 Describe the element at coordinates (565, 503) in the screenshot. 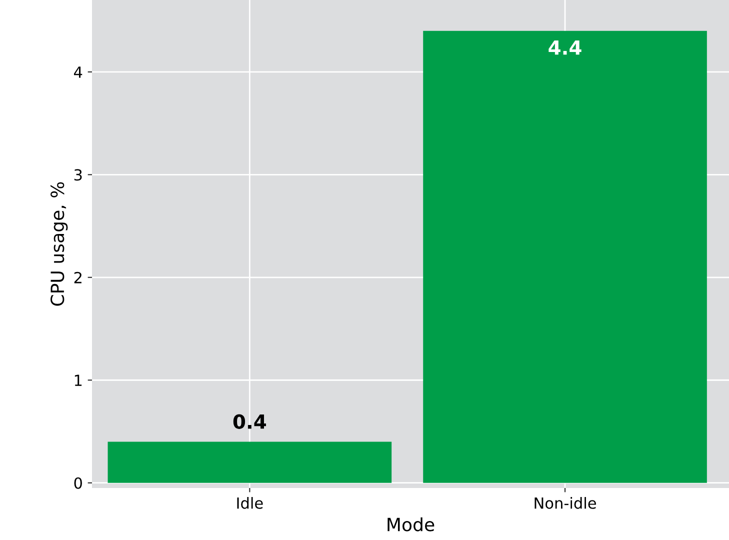

I see `x-tick-label: Non-idle` at that location.